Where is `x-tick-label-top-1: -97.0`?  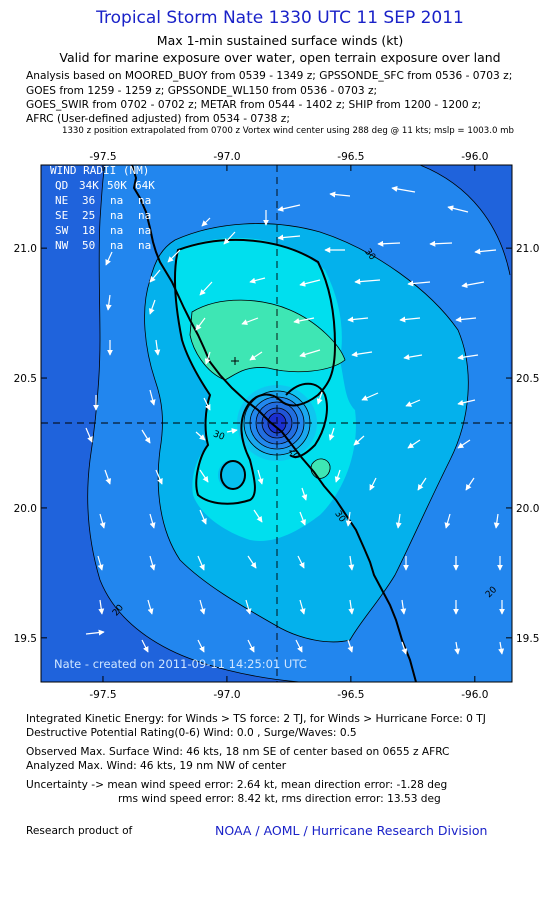
x-tick-label-top-1: -97.0 is located at coordinates (226, 157).